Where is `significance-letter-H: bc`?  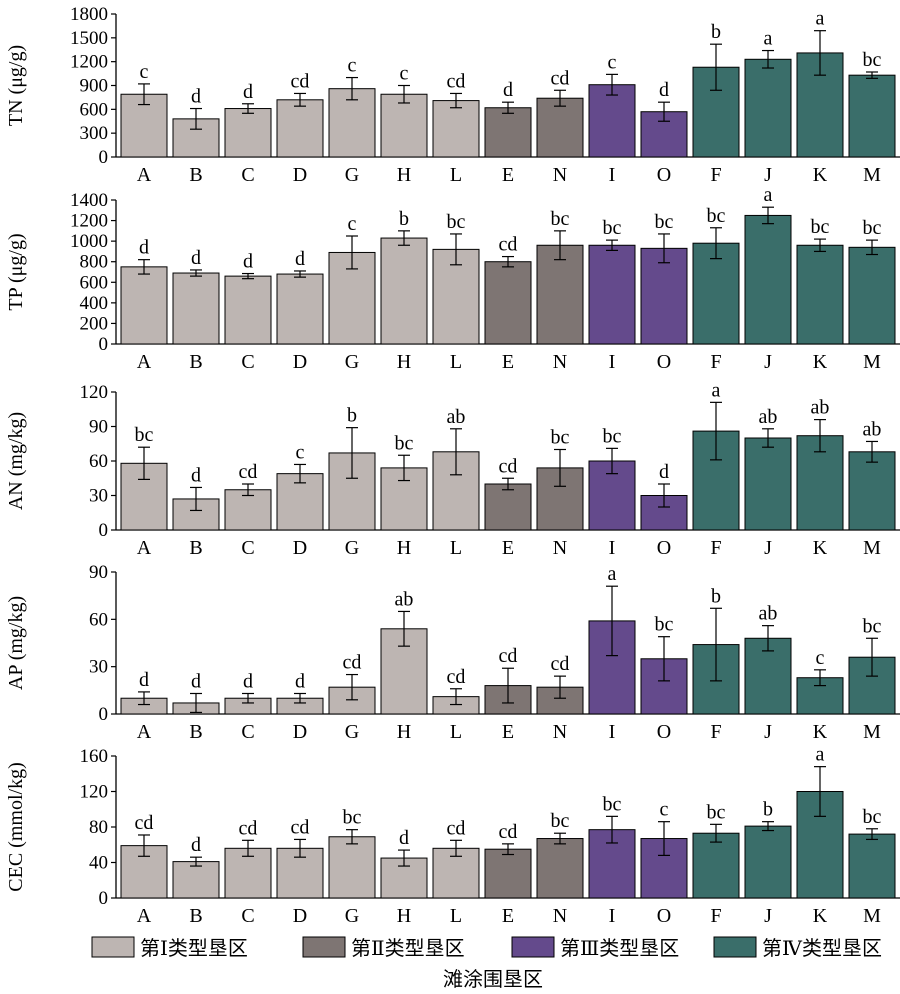 significance-letter-H: bc is located at coordinates (404, 443).